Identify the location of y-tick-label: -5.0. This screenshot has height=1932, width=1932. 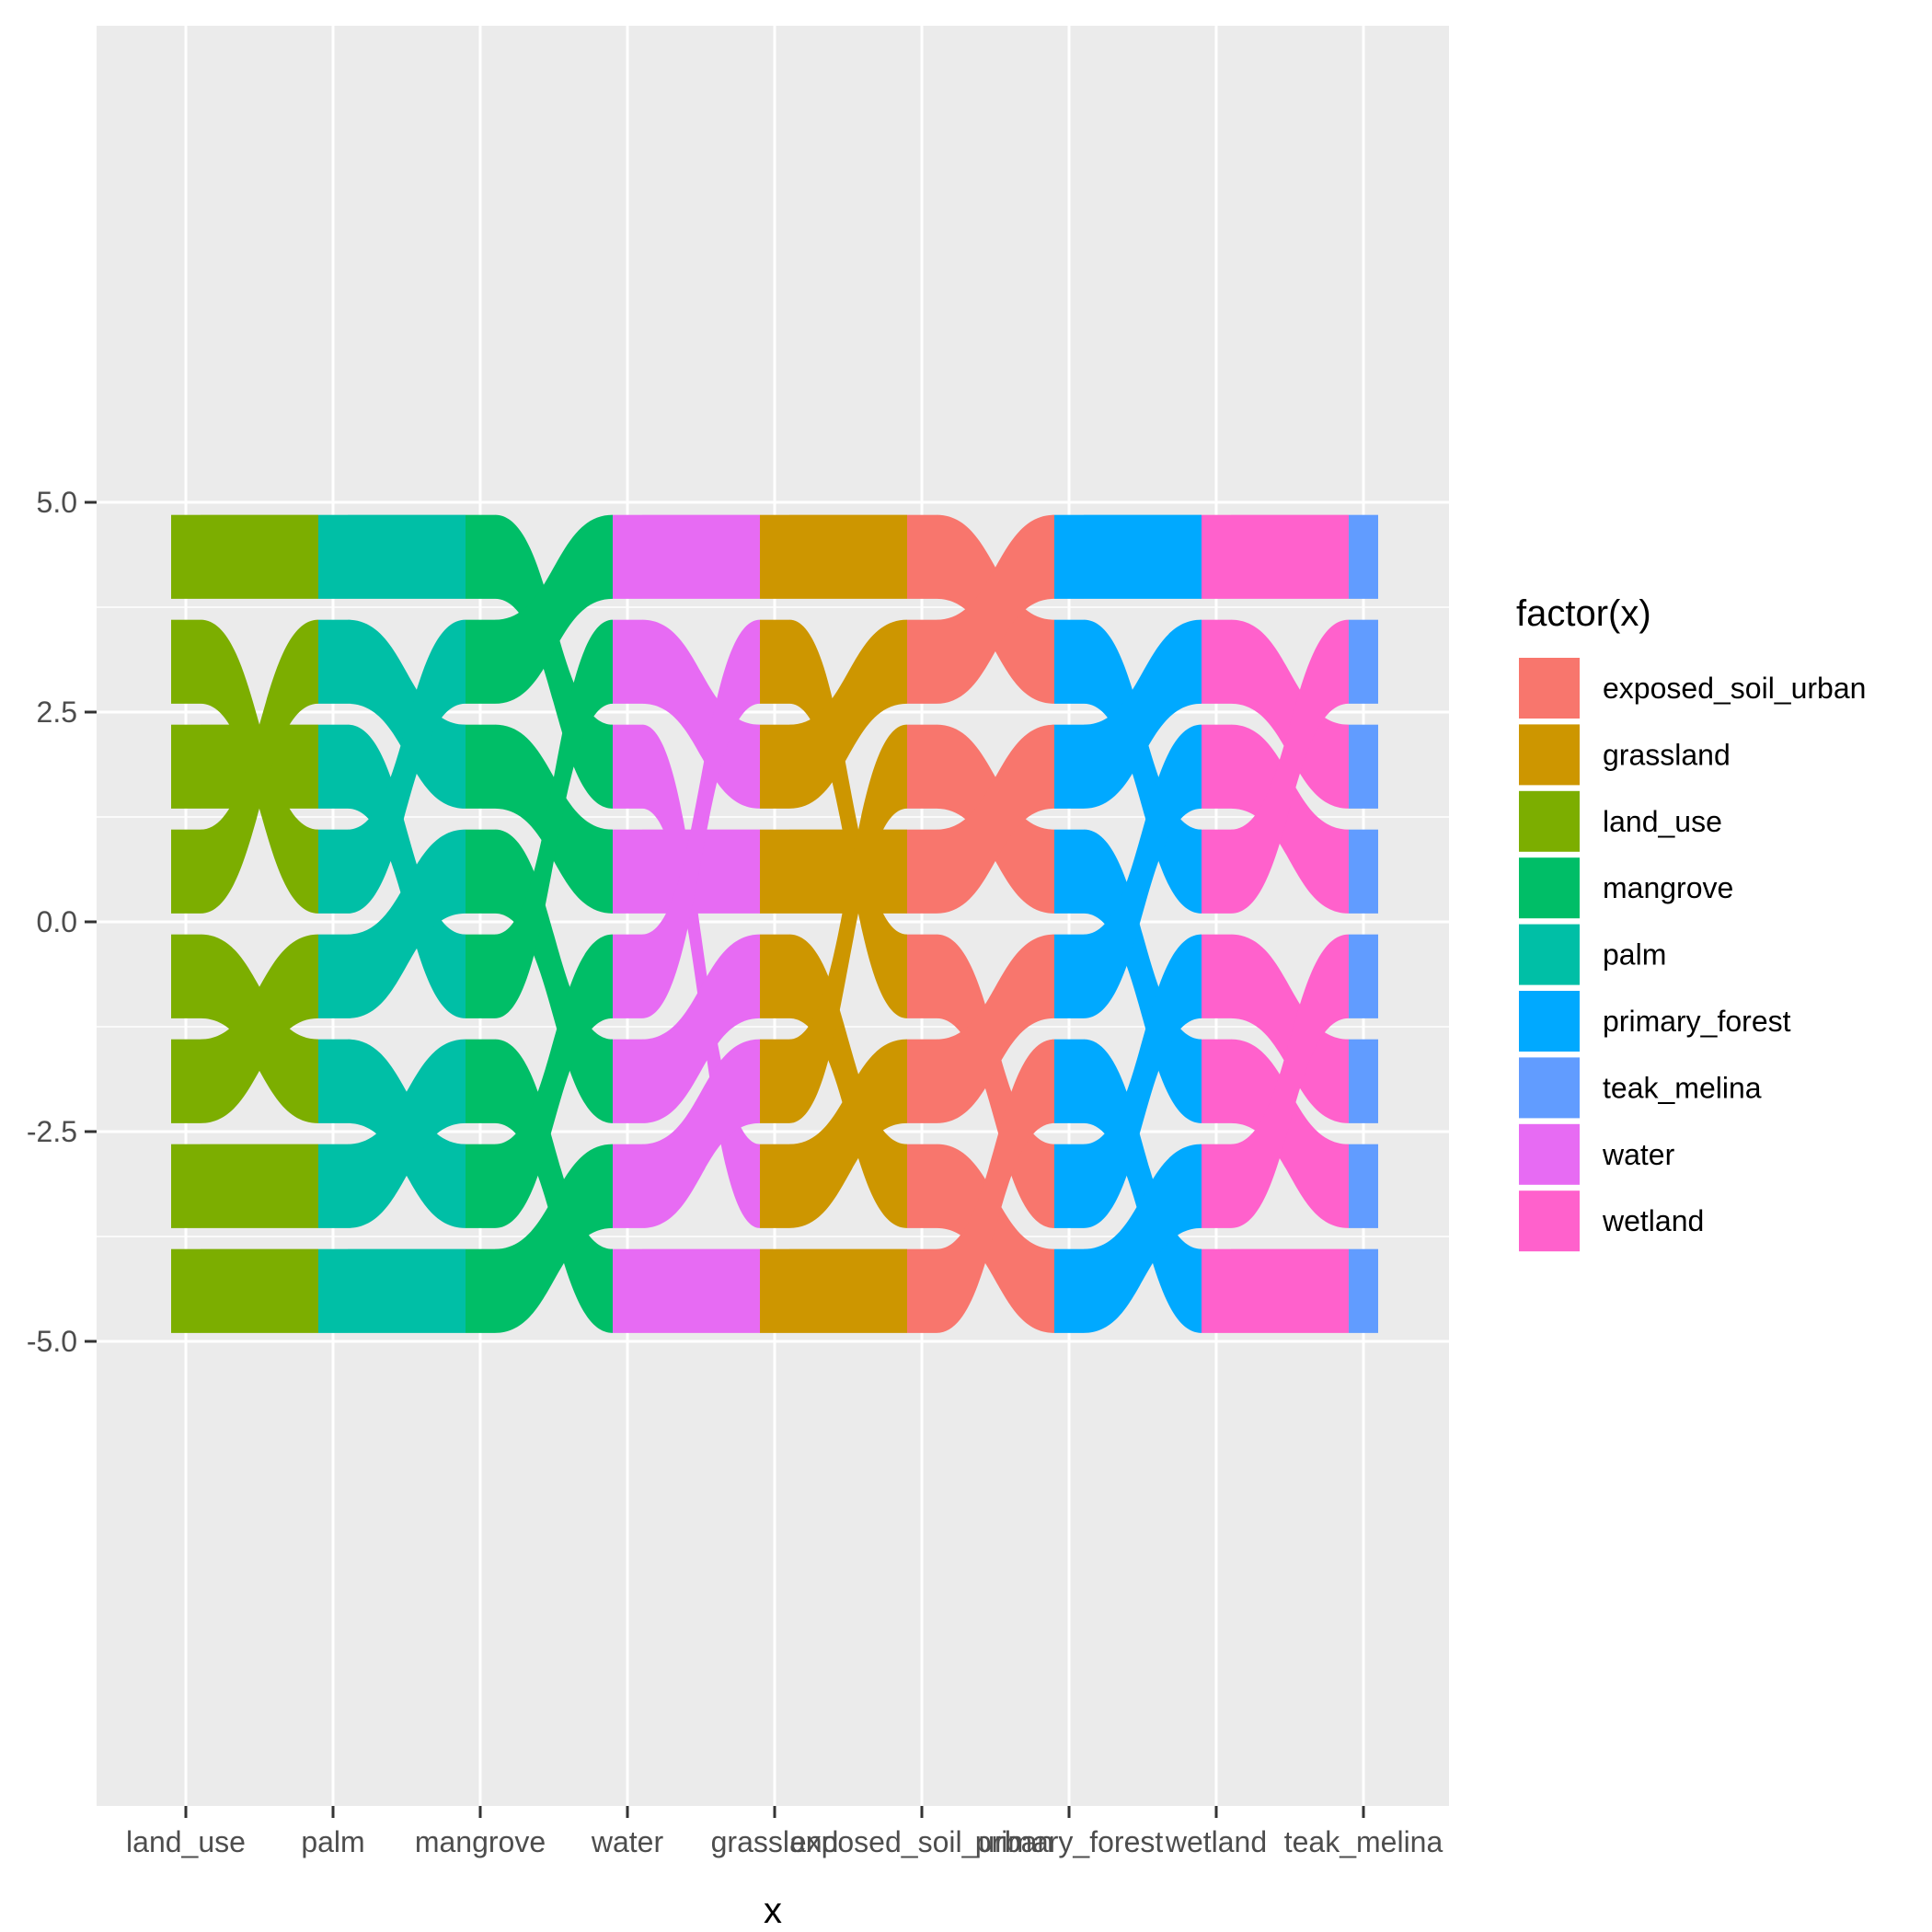
(52, 1341).